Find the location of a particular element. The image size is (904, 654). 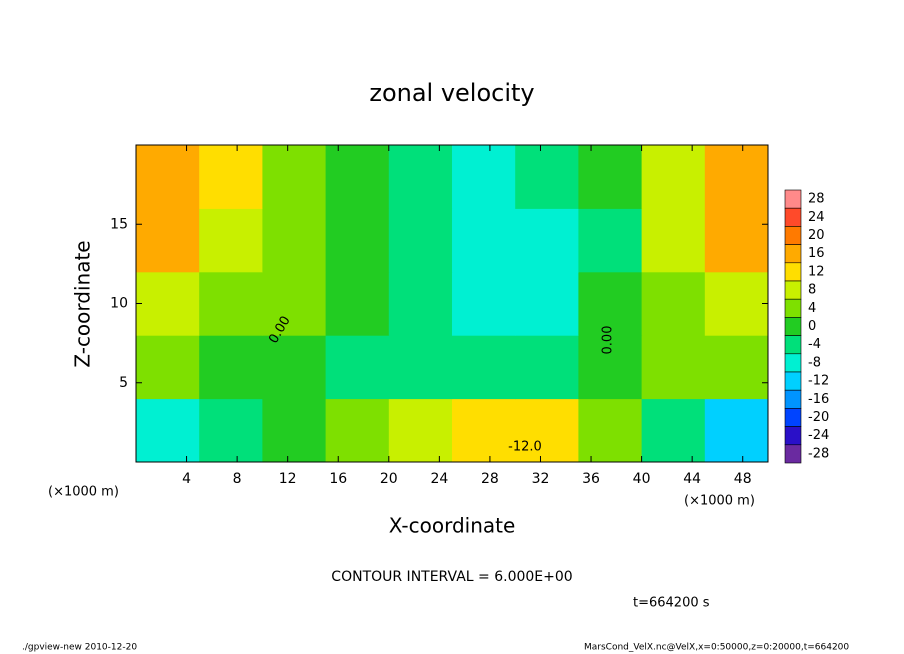

x-unit: (×1000 m) is located at coordinates (719, 501).